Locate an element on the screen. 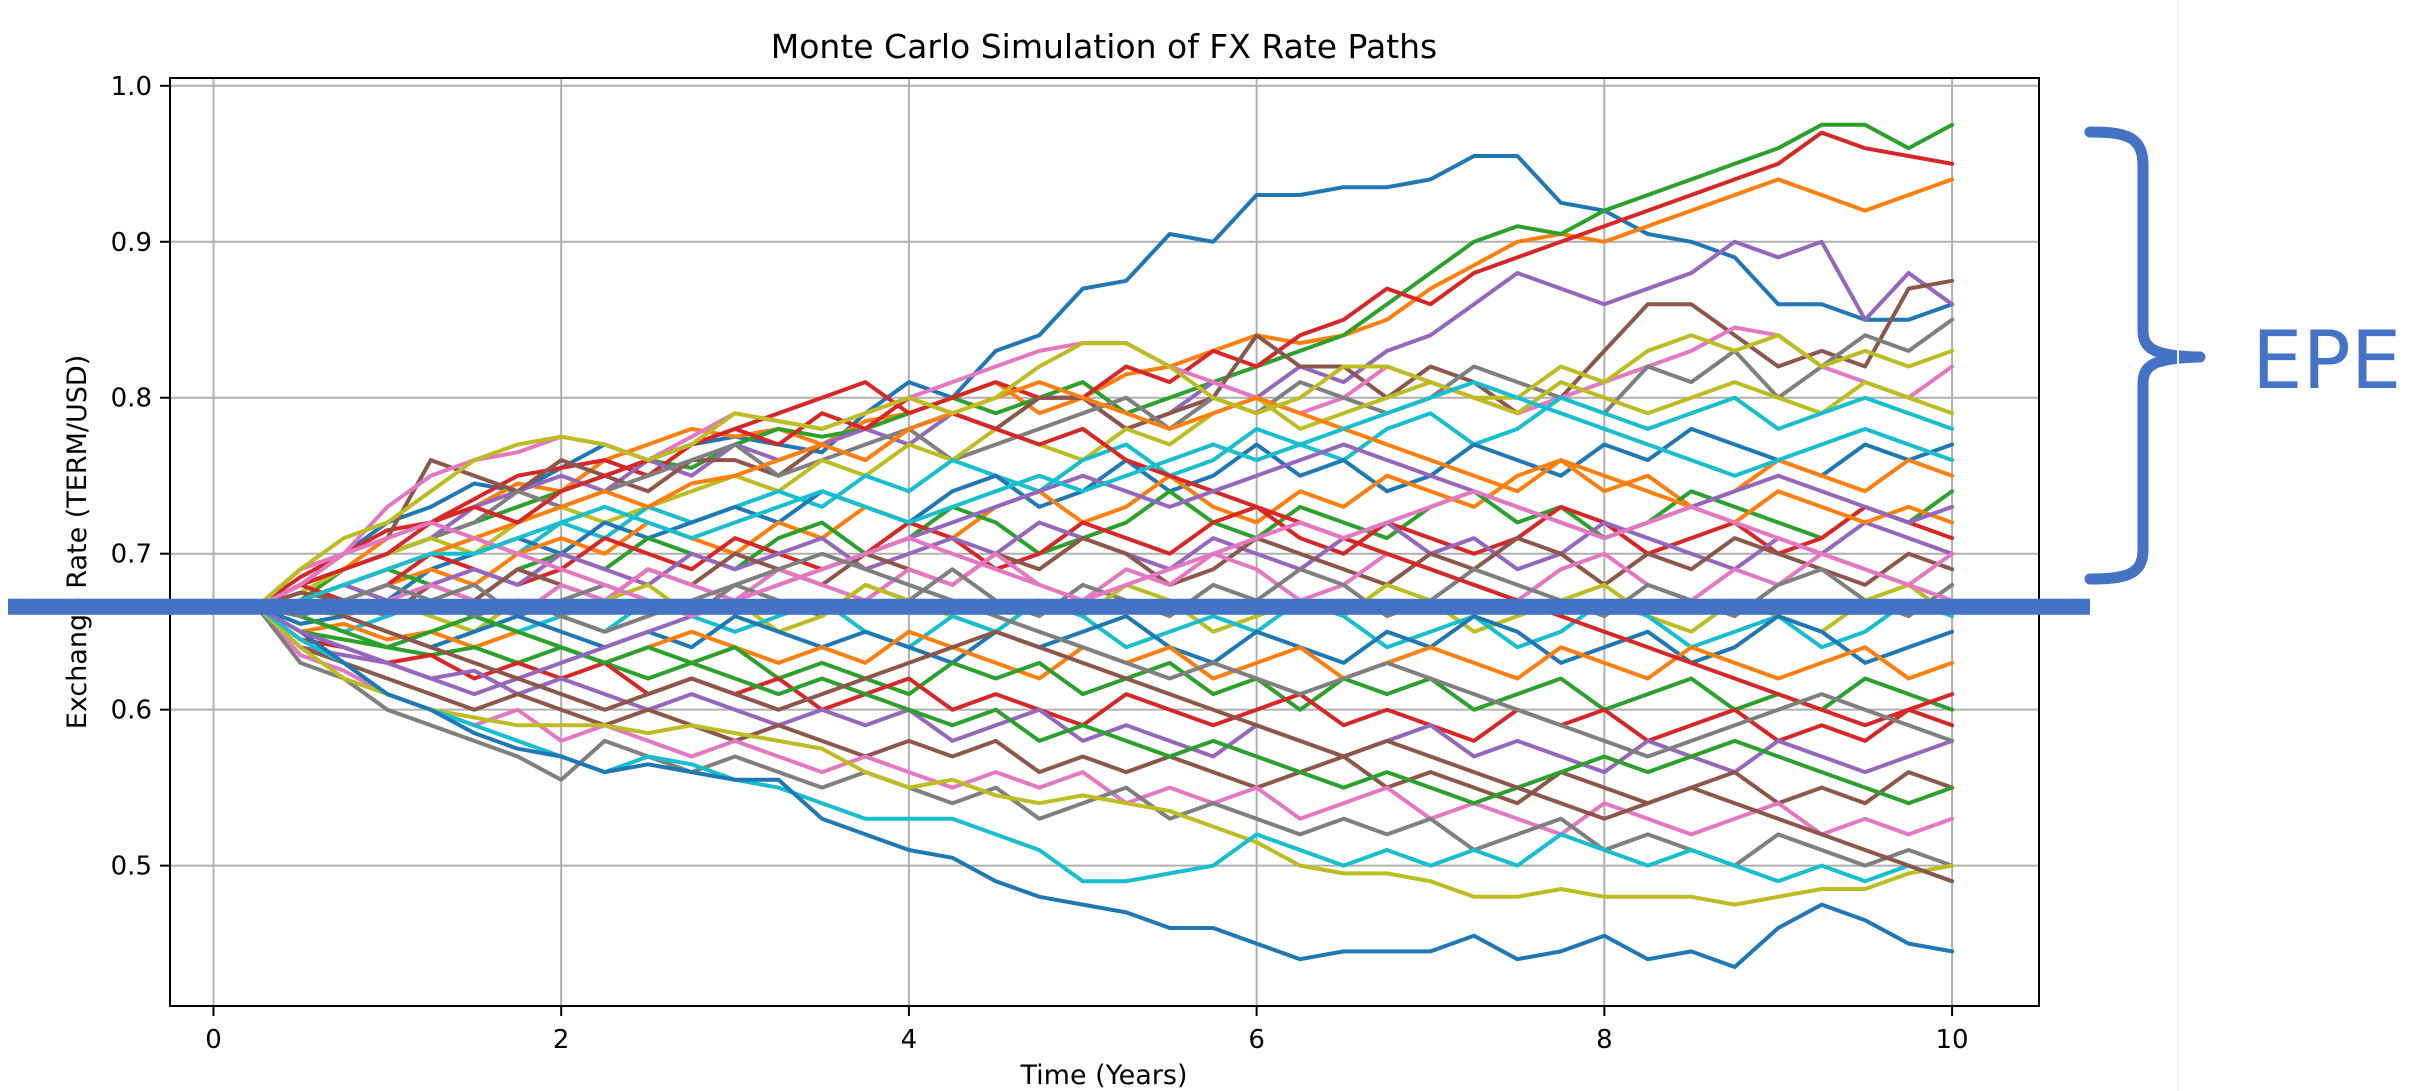  y-axis-ticks: 0.5 0.6 0.7 0.8 0.9 1.0 is located at coordinates (140, 477).